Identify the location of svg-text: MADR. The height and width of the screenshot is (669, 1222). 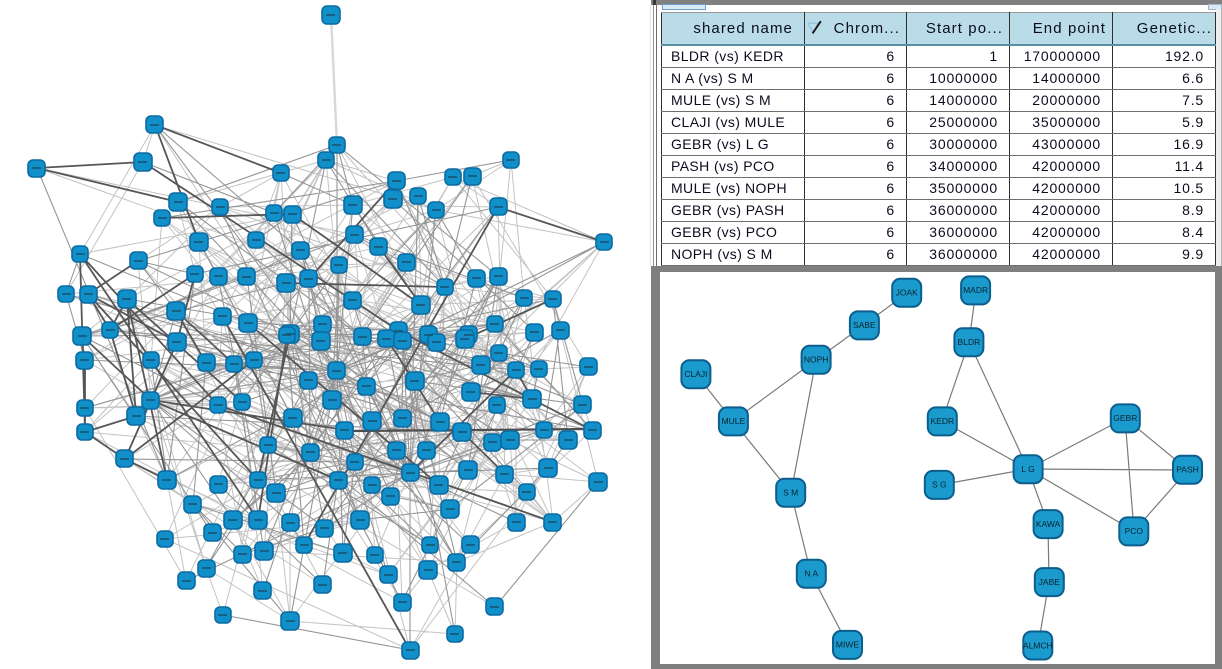
(975, 290).